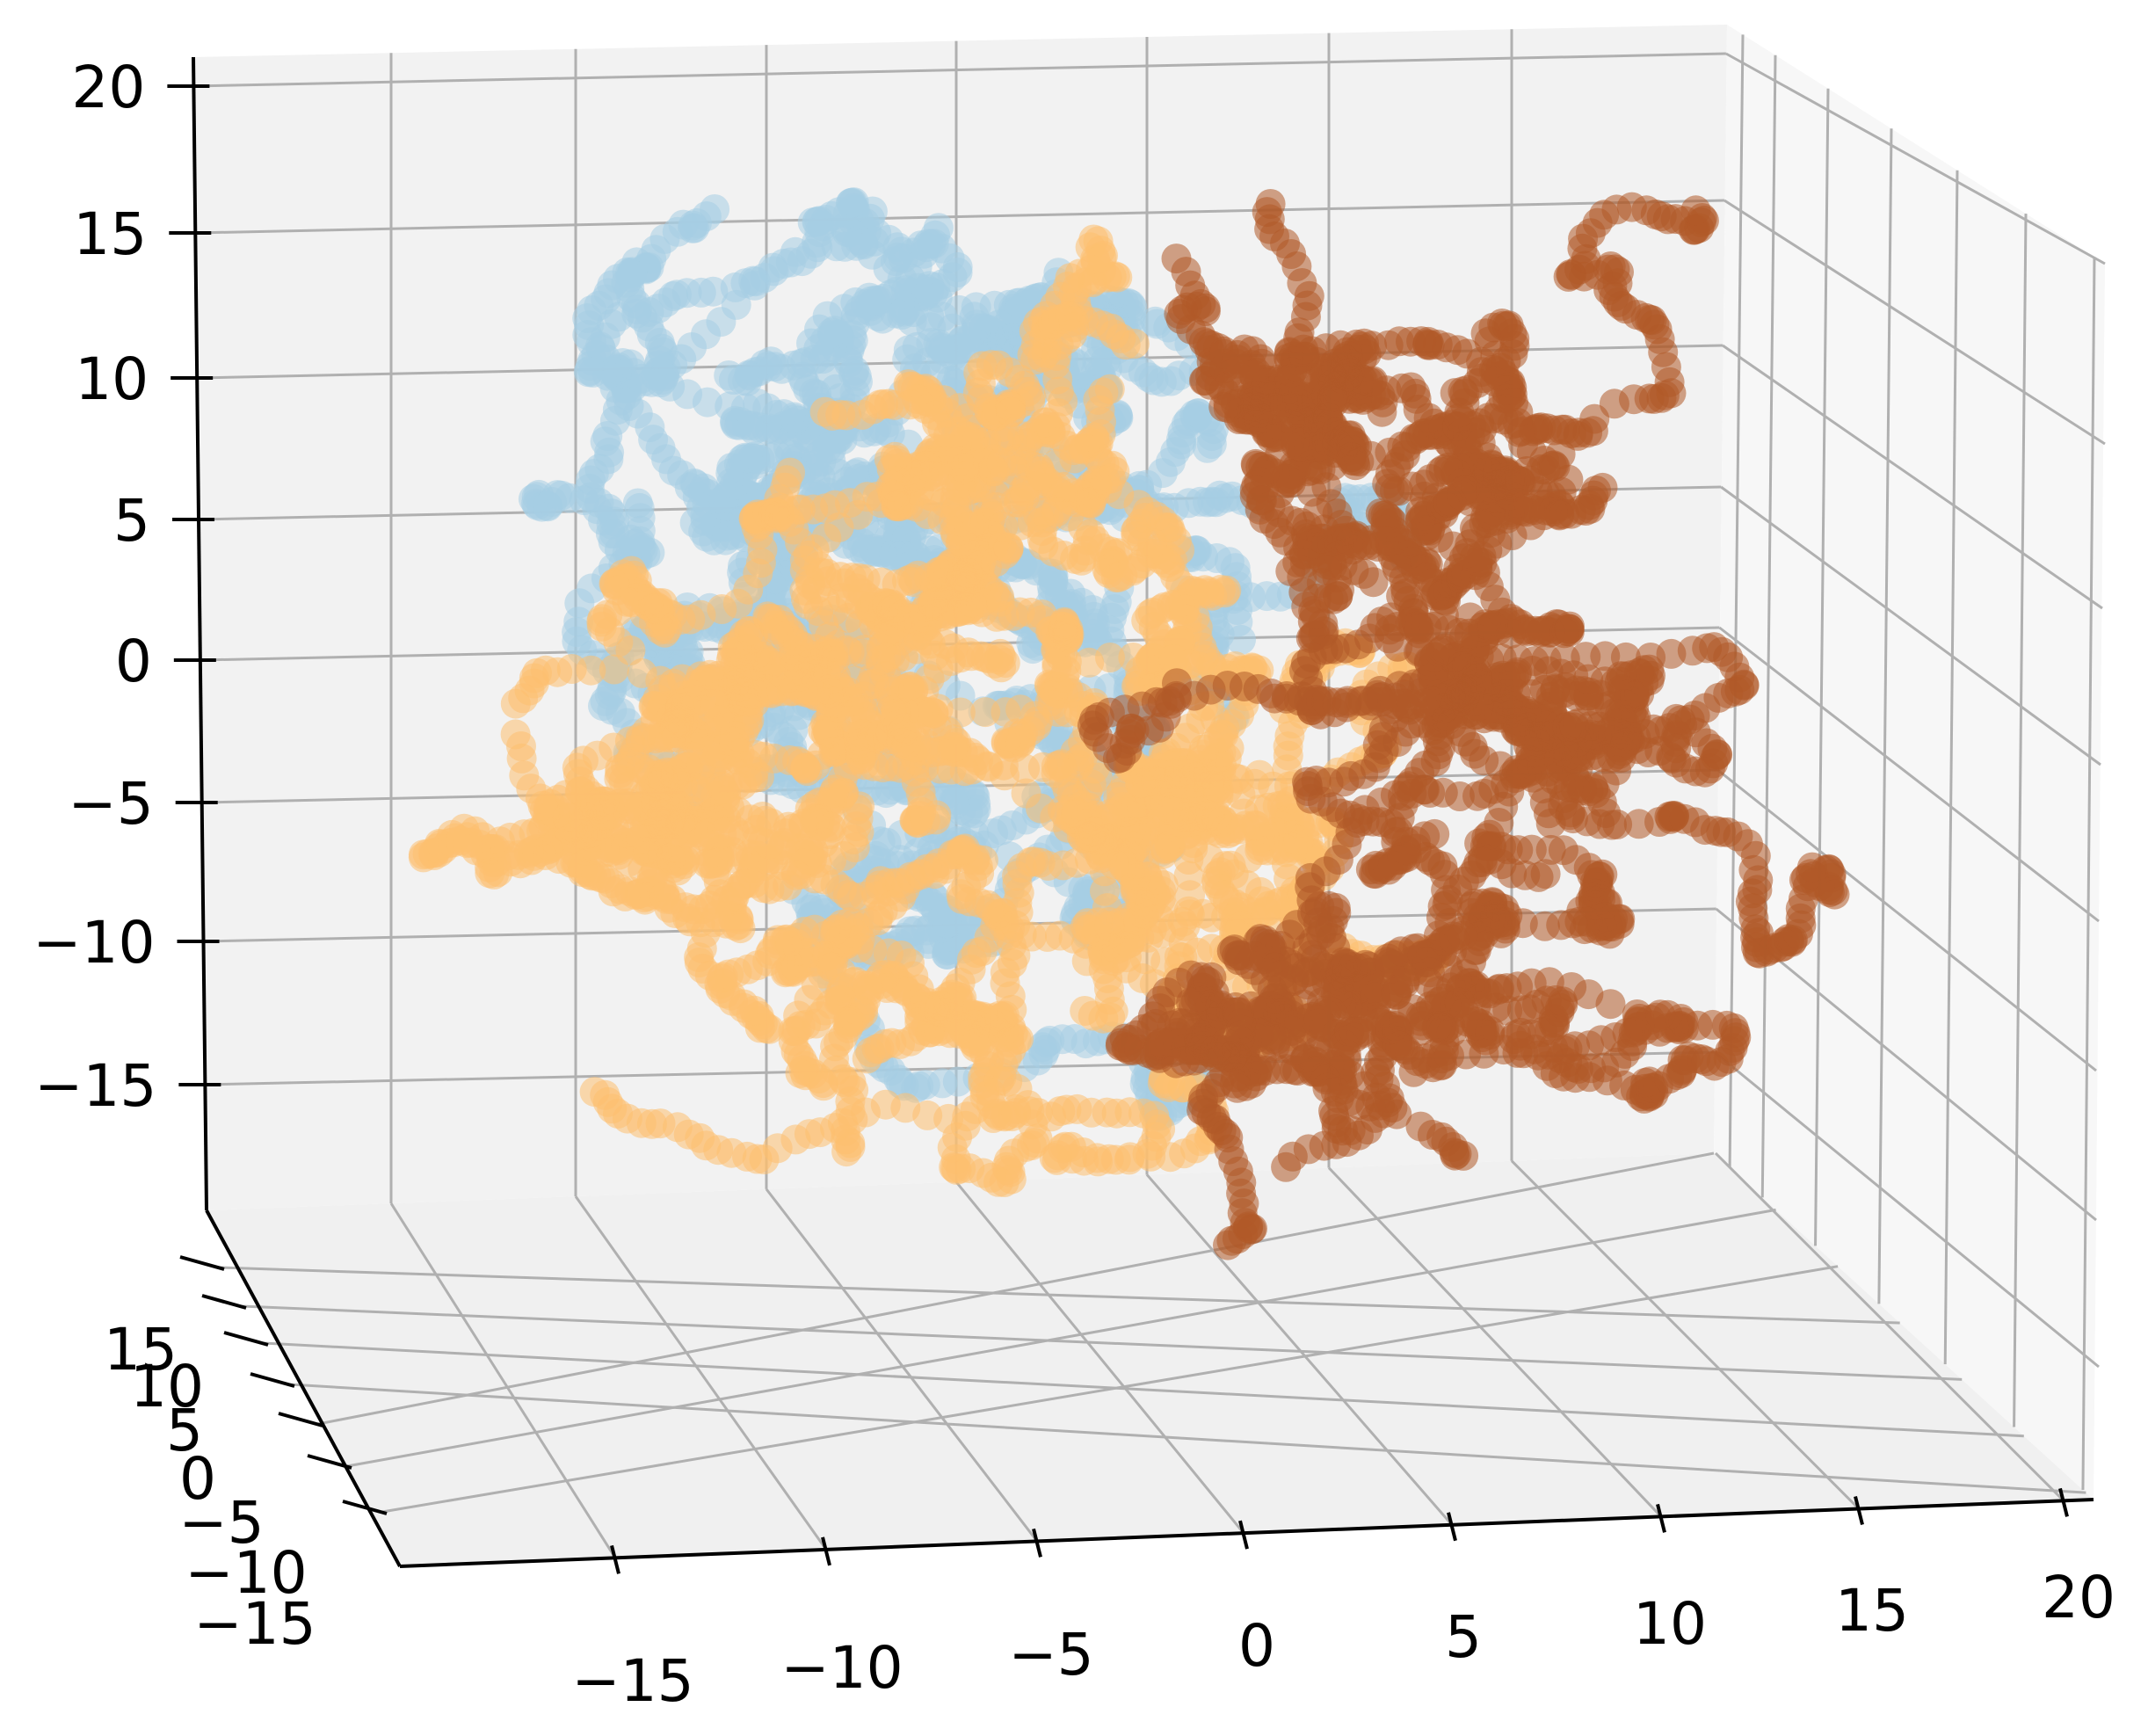 The width and height of the screenshot is (2148, 1736). I want to click on x-axis-line, so click(1246, 1533).